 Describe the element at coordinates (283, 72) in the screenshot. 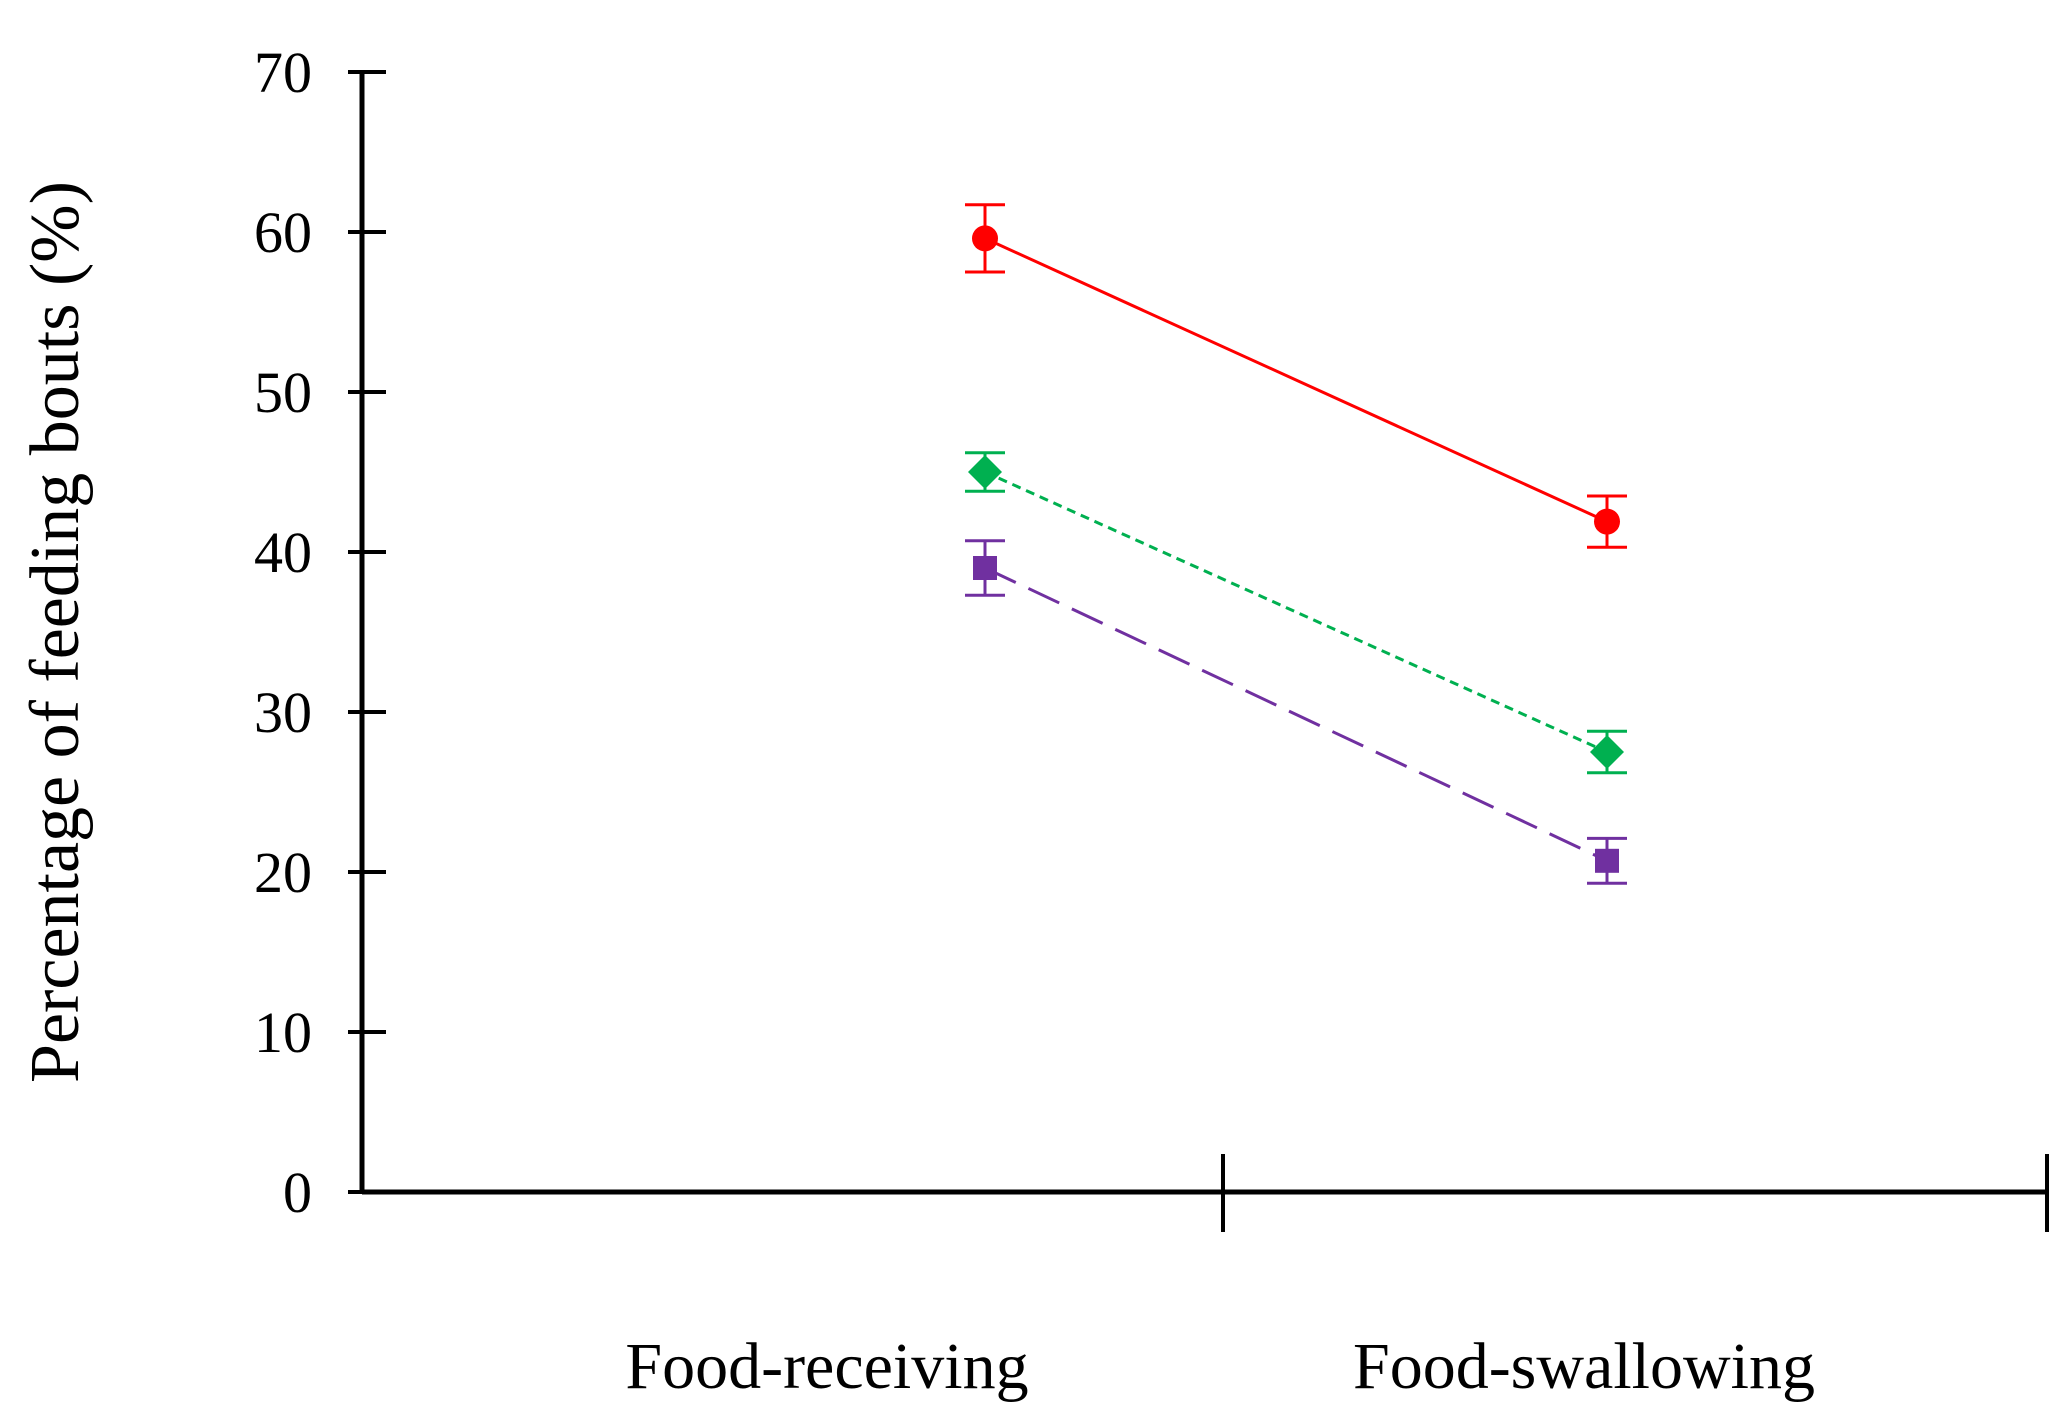

I see `y-tick-label: 70` at that location.